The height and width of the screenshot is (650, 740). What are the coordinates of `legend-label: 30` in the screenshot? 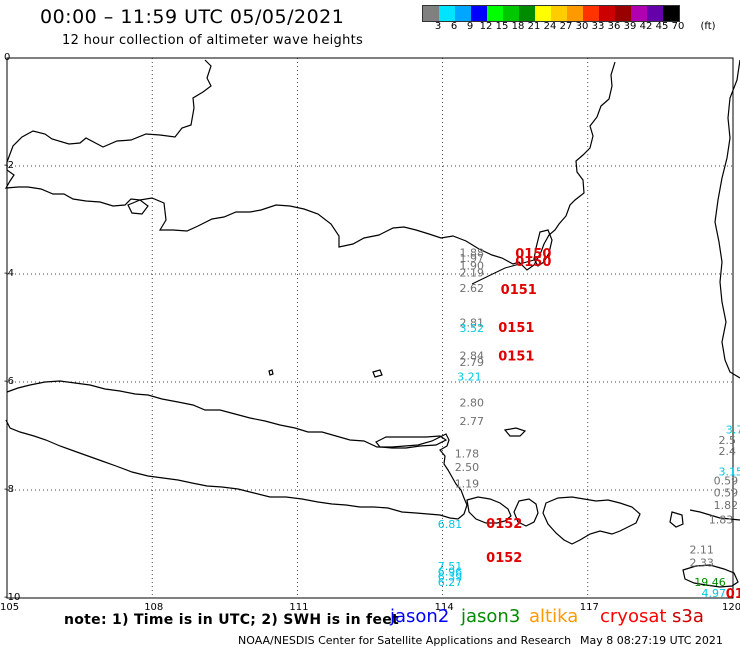 It's located at (582, 26).